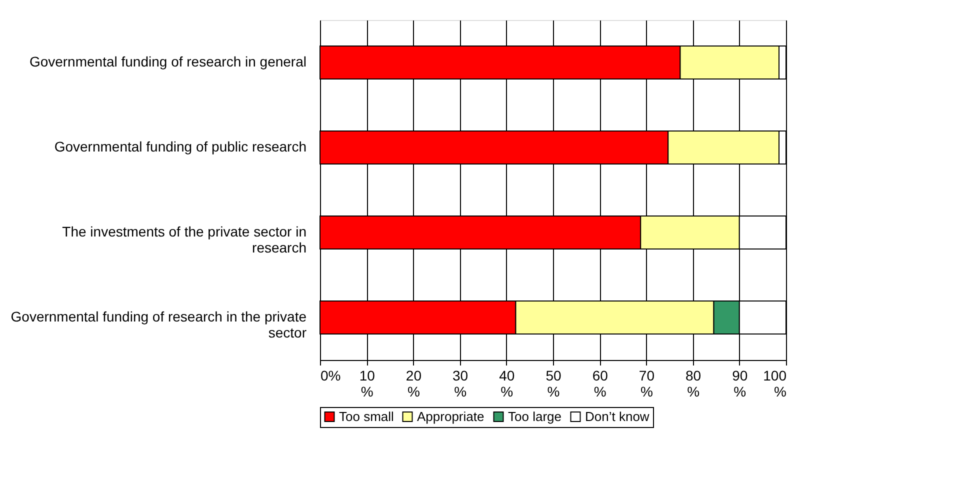  Describe the element at coordinates (775, 384) in the screenshot. I see `x-tick-label: 100%` at that location.